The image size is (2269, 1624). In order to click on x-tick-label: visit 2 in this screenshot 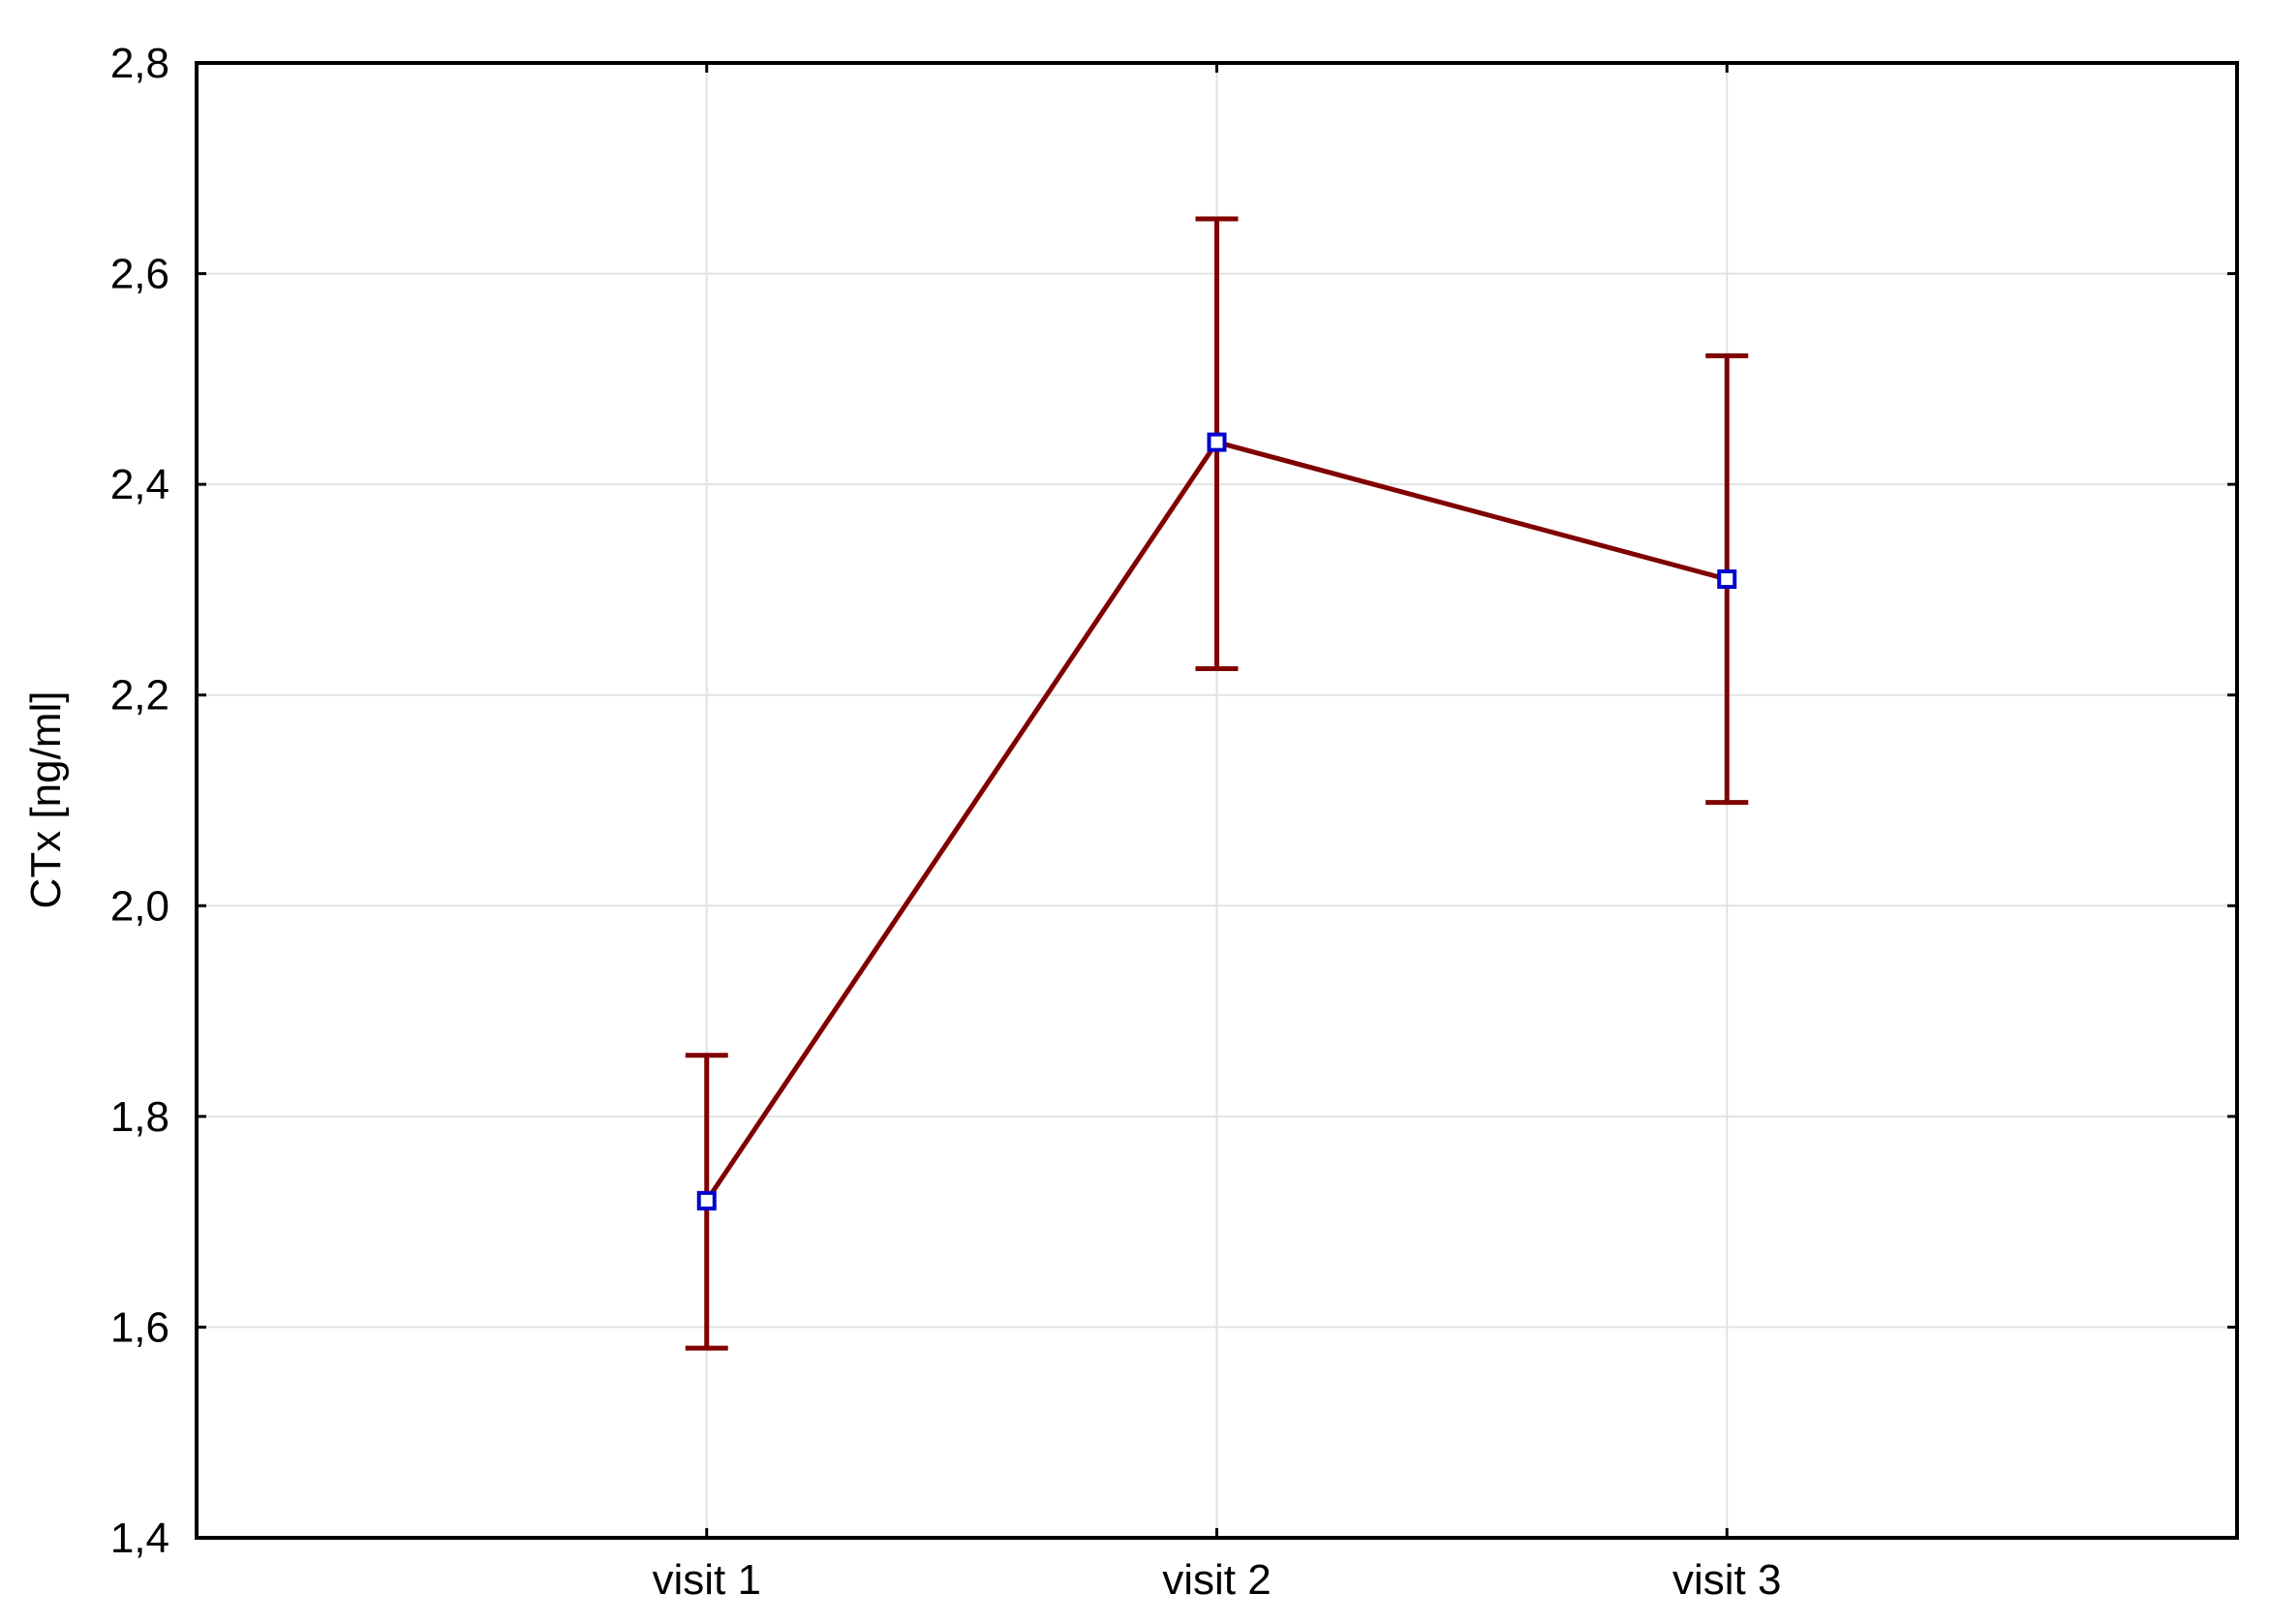, I will do `click(1216, 1580)`.